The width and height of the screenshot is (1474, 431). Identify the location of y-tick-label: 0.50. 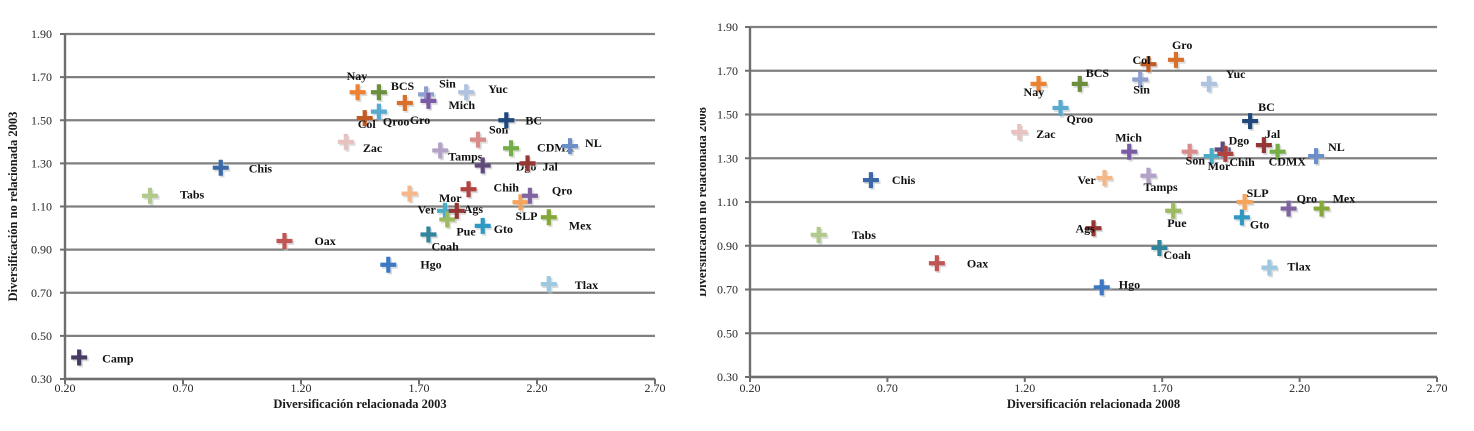
(41, 336).